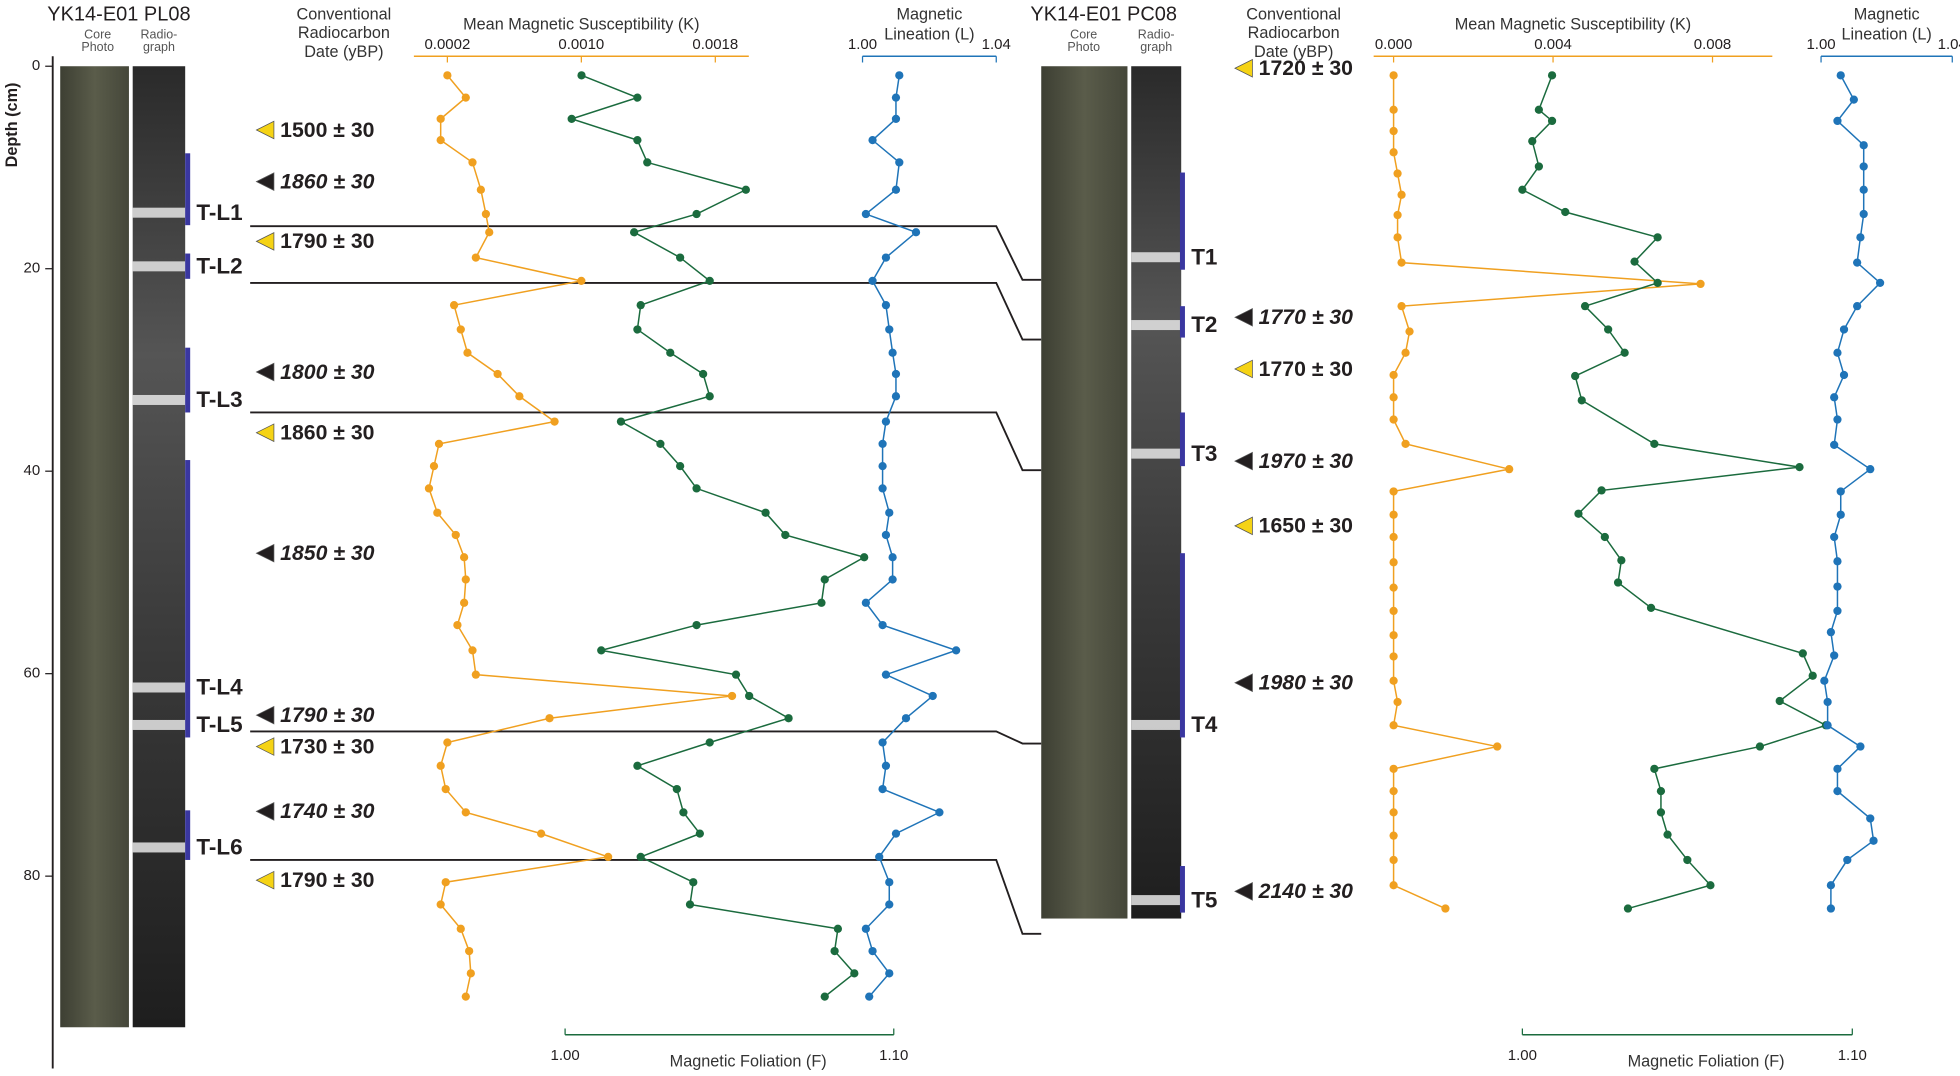 The image size is (1960, 1076). What do you see at coordinates (327, 433) in the screenshot?
I see `date-label: 1860 ± 30` at bounding box center [327, 433].